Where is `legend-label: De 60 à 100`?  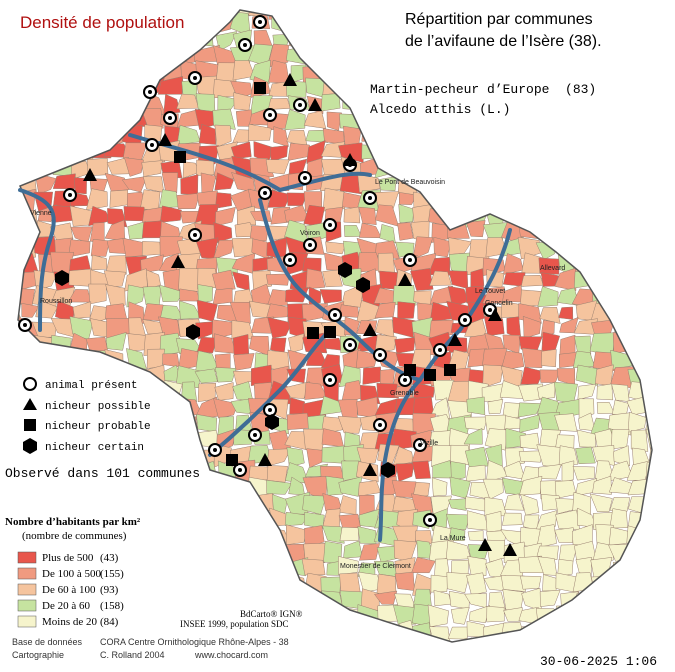 legend-label: De 60 à 100 is located at coordinates (69, 590).